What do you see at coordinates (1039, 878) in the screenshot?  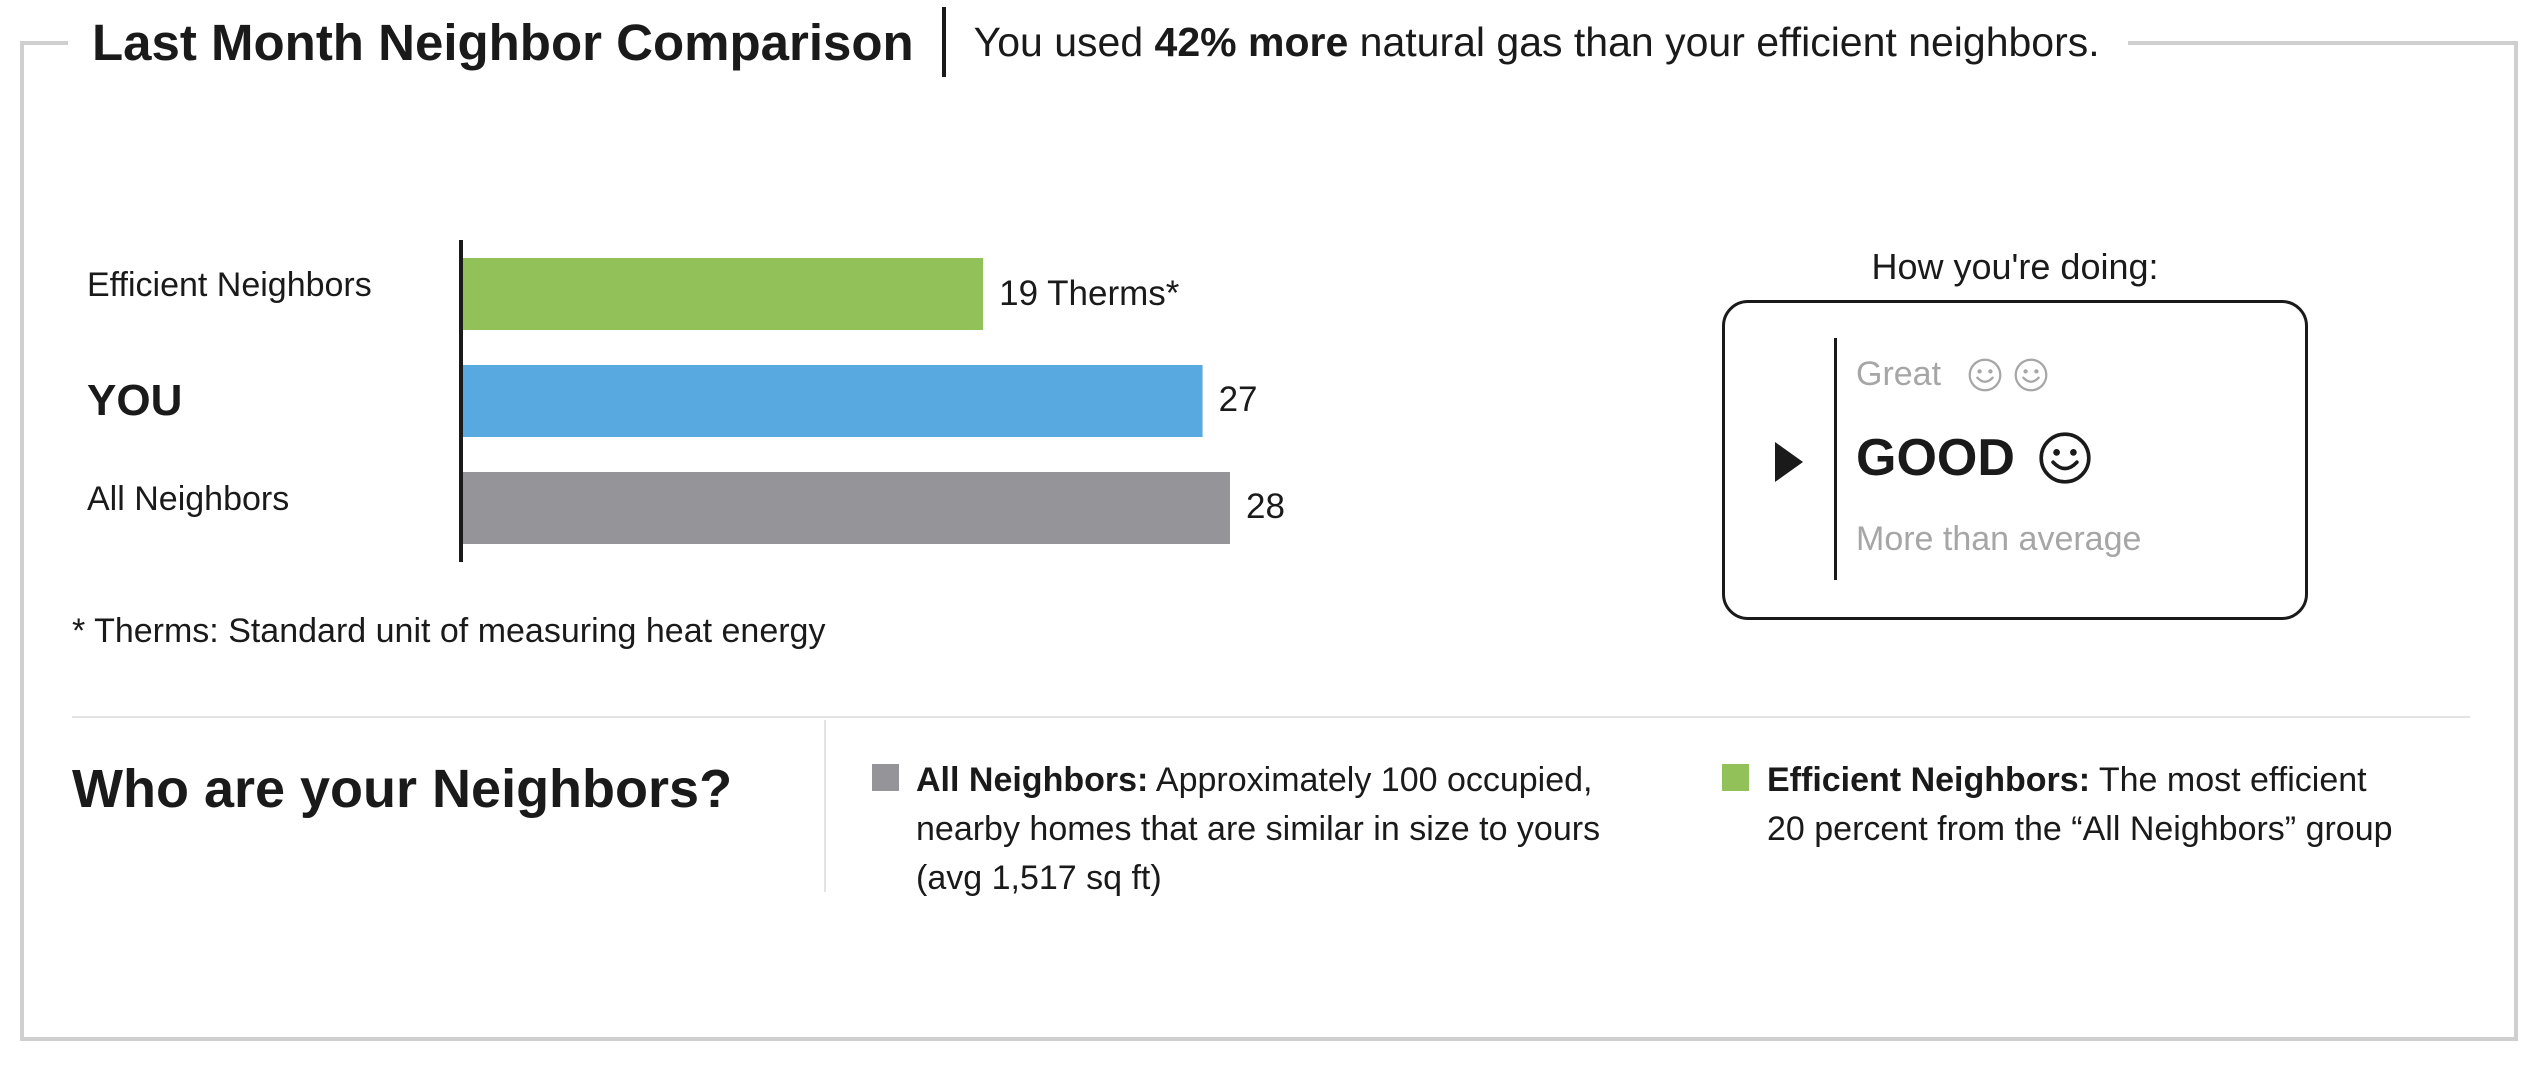 I see `all-neighbors-line-3: (avg 1,517 sq ft)` at bounding box center [1039, 878].